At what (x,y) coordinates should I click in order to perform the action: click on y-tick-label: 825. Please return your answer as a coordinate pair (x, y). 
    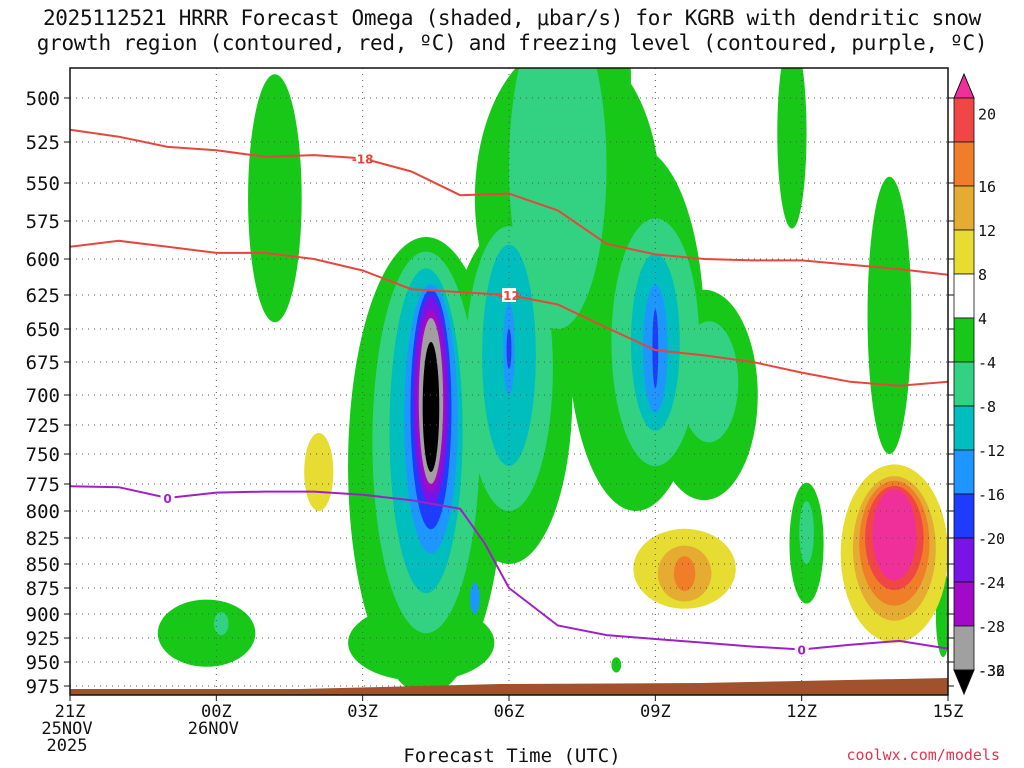
    Looking at the image, I should click on (43, 539).